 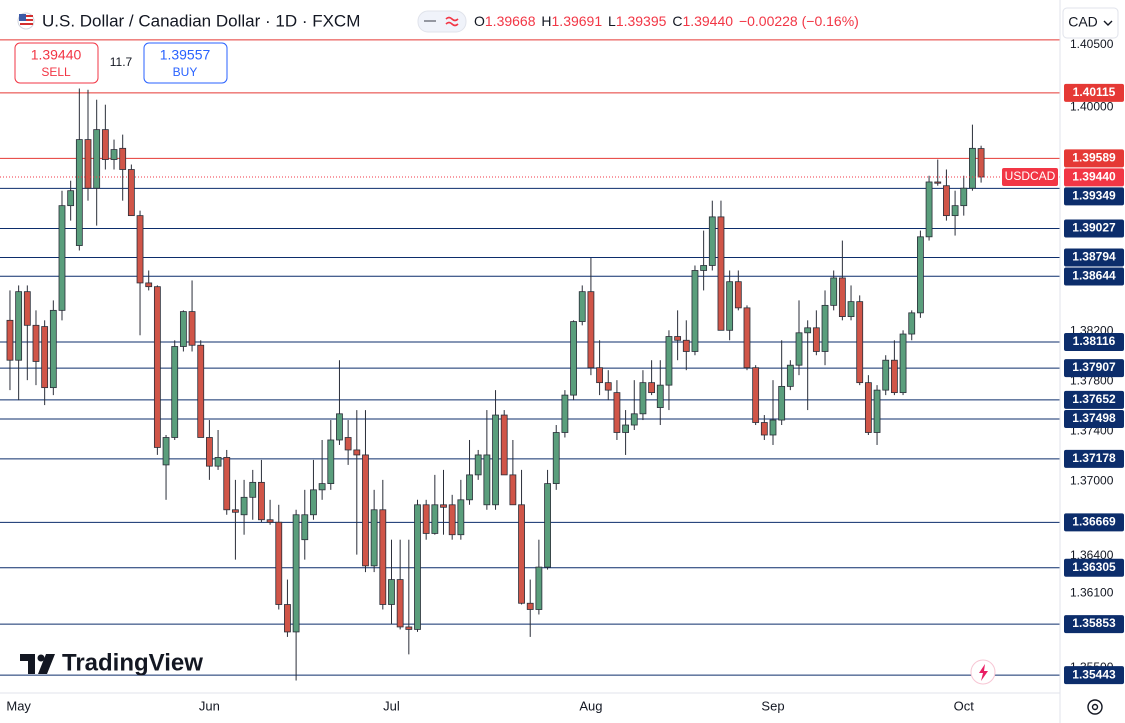 What do you see at coordinates (56, 72) in the screenshot?
I see `sell-label: SELL` at bounding box center [56, 72].